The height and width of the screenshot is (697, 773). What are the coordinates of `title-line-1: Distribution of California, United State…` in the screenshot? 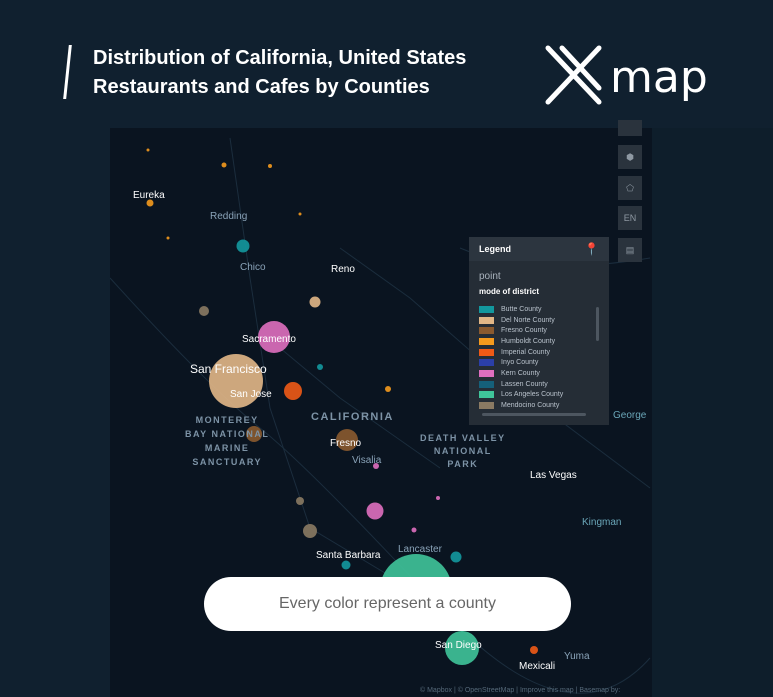 It's located at (280, 58).